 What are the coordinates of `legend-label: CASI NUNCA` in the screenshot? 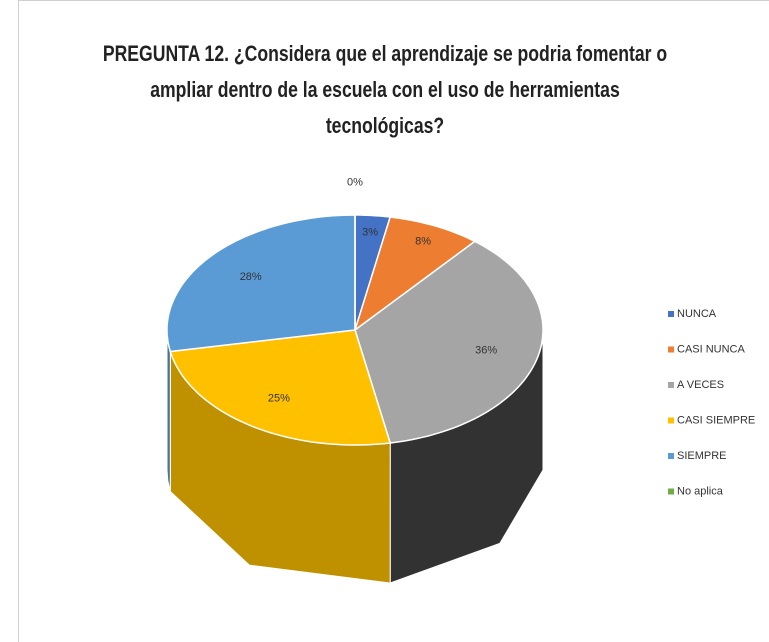 It's located at (711, 349).